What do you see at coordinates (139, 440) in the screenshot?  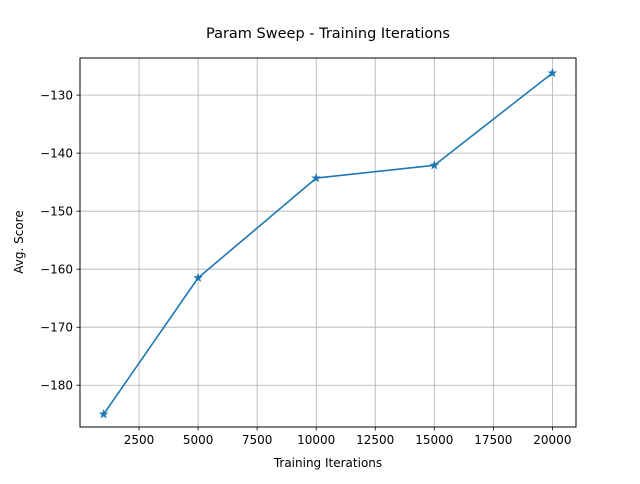 I see `x-tick-label: 2500` at bounding box center [139, 440].